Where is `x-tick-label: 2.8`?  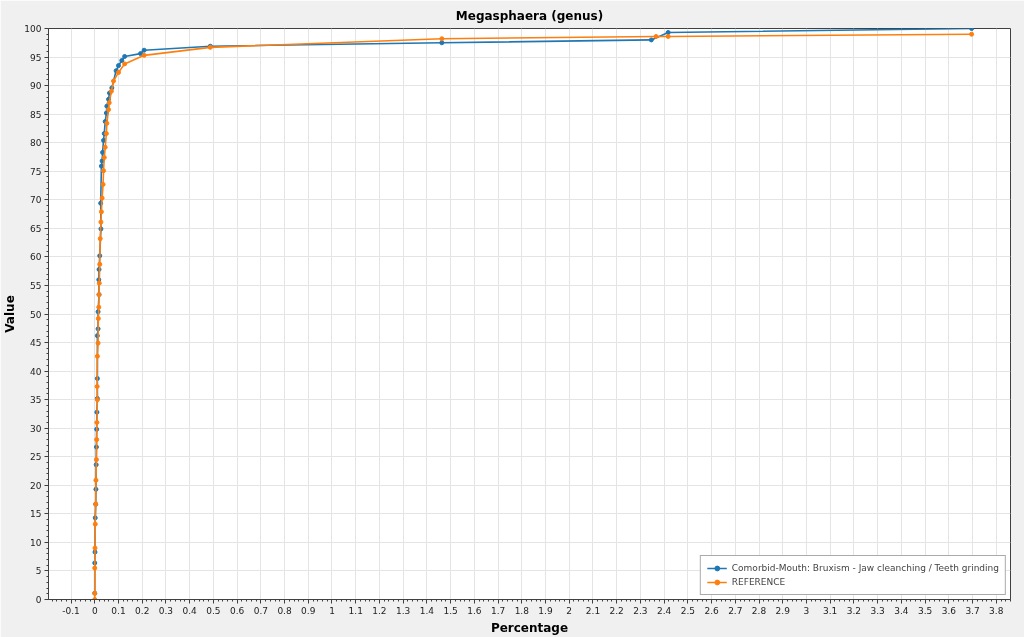 x-tick-label: 2.8 is located at coordinates (759, 610).